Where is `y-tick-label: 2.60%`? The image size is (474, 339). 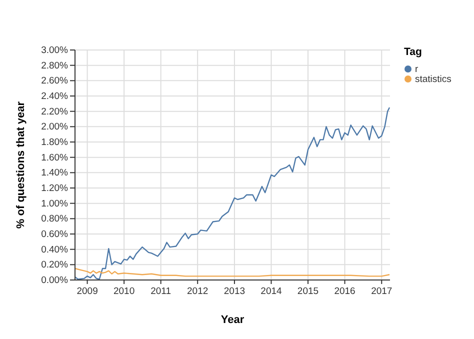 y-tick-label: 2.60% is located at coordinates (55, 81).